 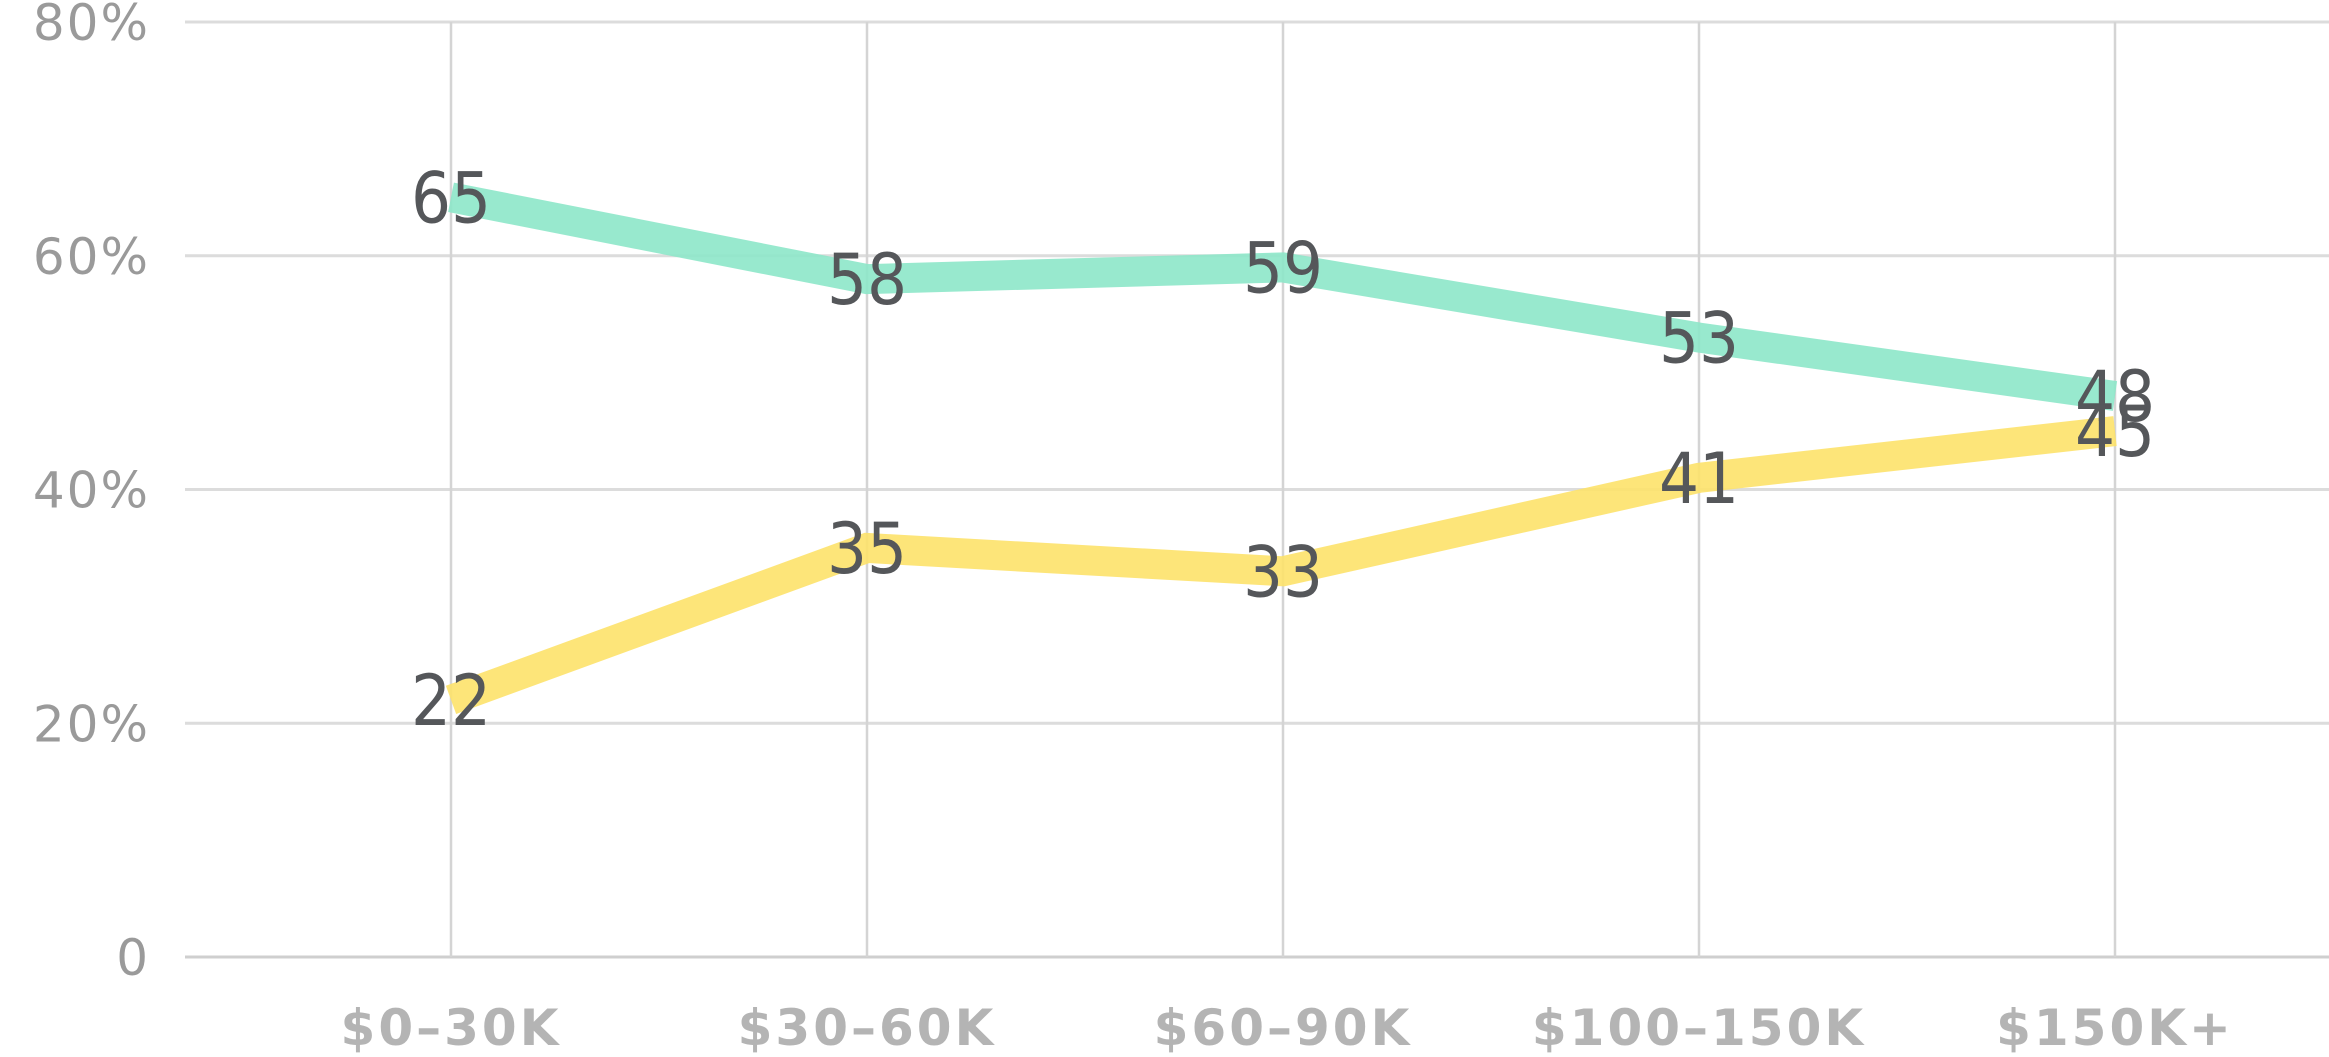 I want to click on y-axis-tick-labels: 0 20% 40% 60% 80%, so click(x=91, y=493).